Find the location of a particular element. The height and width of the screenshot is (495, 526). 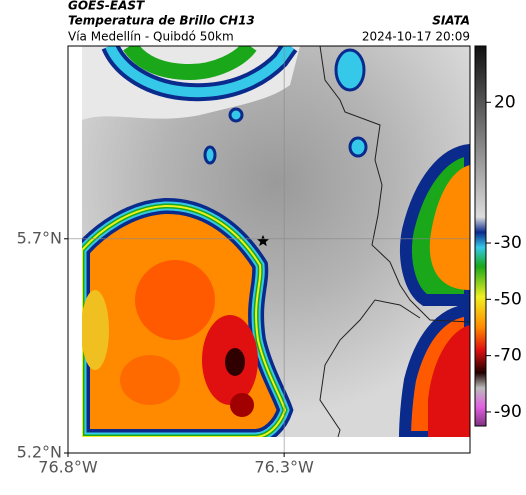

colorbar is located at coordinates (480, 236).